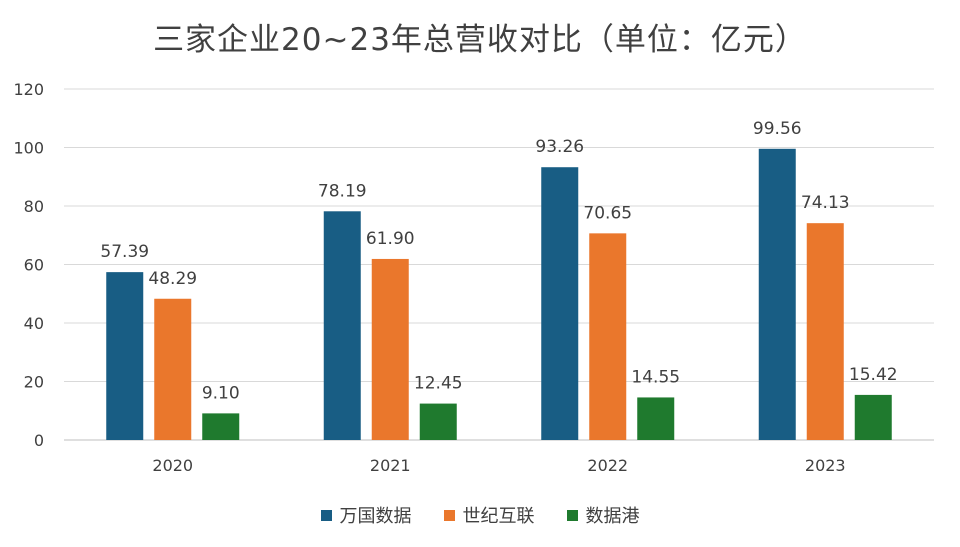  Describe the element at coordinates (612, 516) in the screenshot. I see `legend-label-shujugang: 数据港` at that location.